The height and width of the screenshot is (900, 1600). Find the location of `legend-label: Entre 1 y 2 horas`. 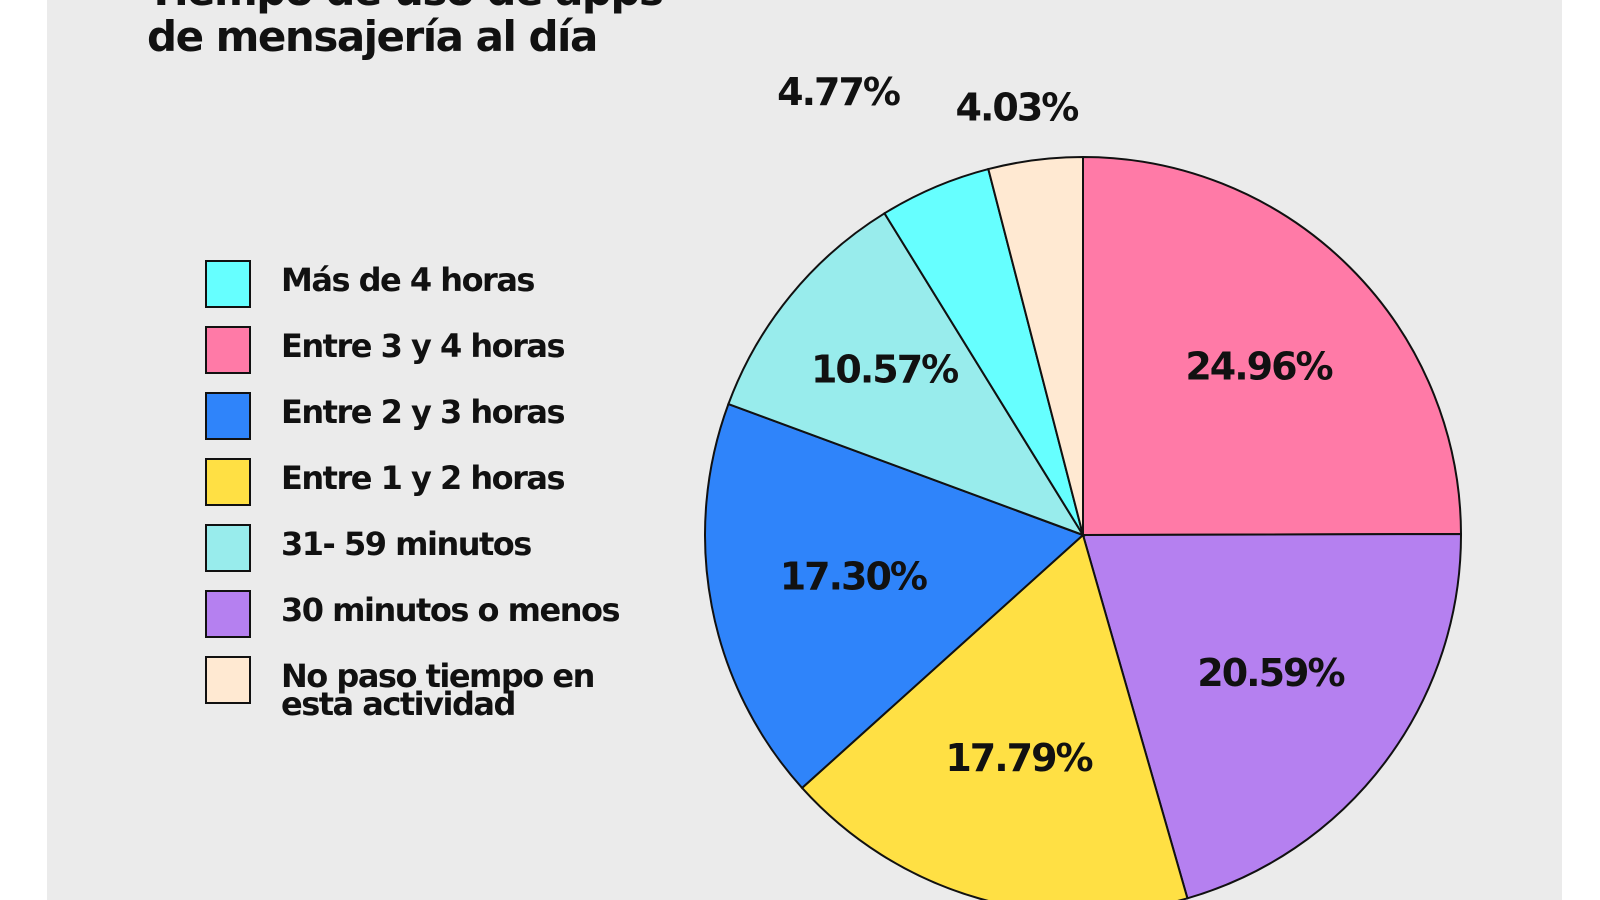

legend-label: Entre 1 y 2 horas is located at coordinates (423, 478).